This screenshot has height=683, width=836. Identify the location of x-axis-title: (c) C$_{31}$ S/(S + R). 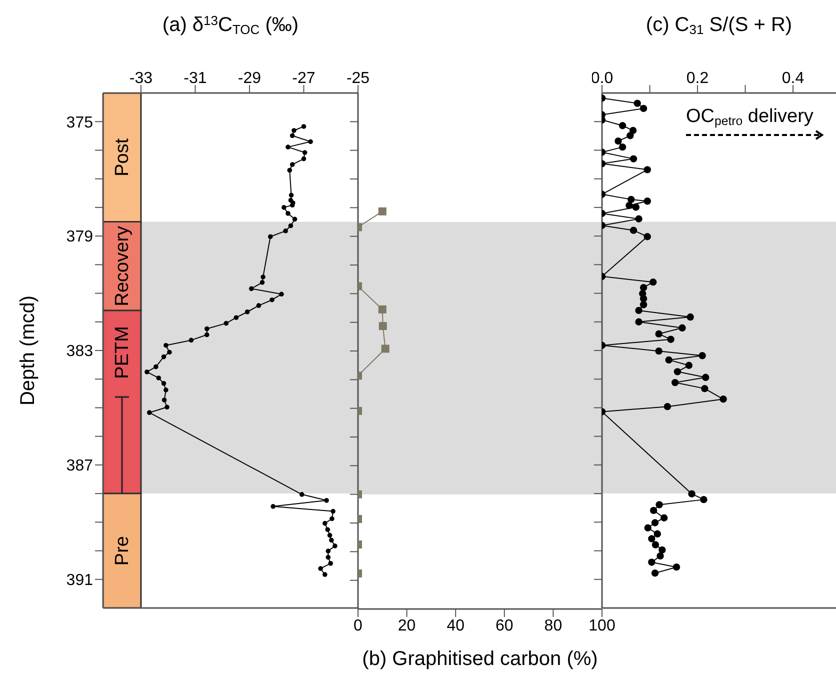
(719, 26).